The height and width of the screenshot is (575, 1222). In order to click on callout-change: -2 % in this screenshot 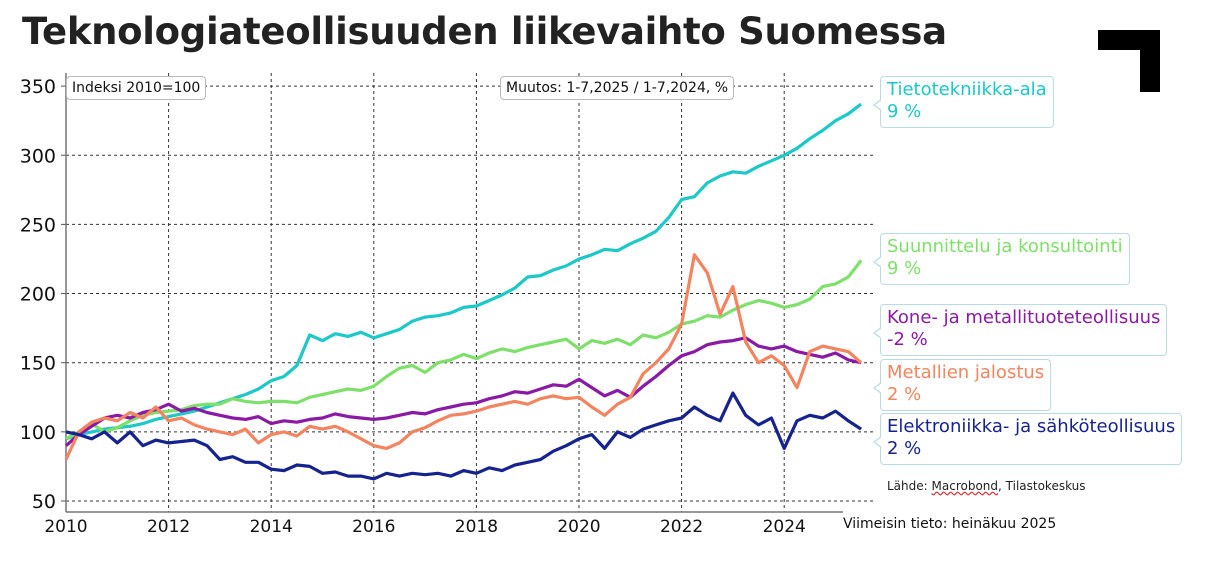, I will do `click(907, 339)`.